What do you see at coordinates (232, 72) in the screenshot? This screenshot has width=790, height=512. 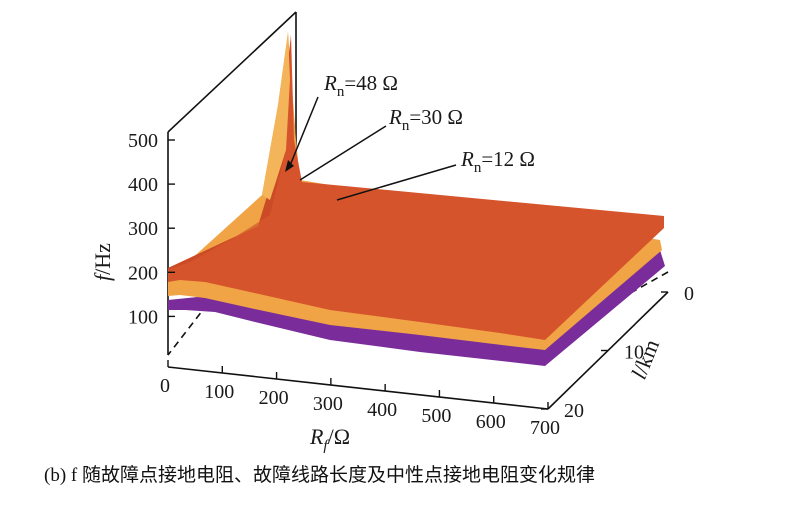 I see `box-edge-back-top` at bounding box center [232, 72].